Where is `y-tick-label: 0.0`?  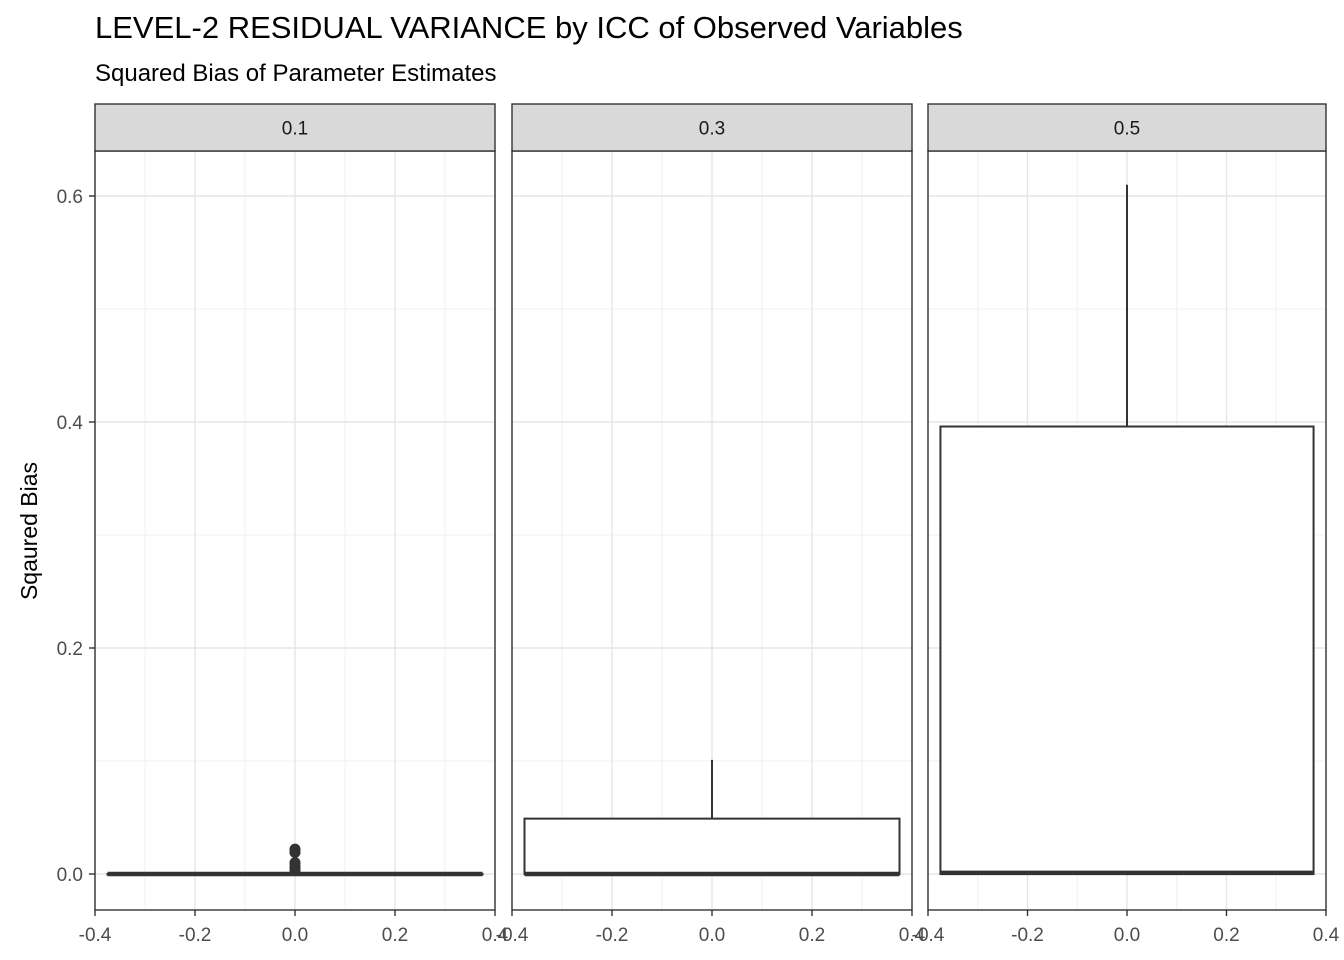 y-tick-label: 0.0 is located at coordinates (70, 875).